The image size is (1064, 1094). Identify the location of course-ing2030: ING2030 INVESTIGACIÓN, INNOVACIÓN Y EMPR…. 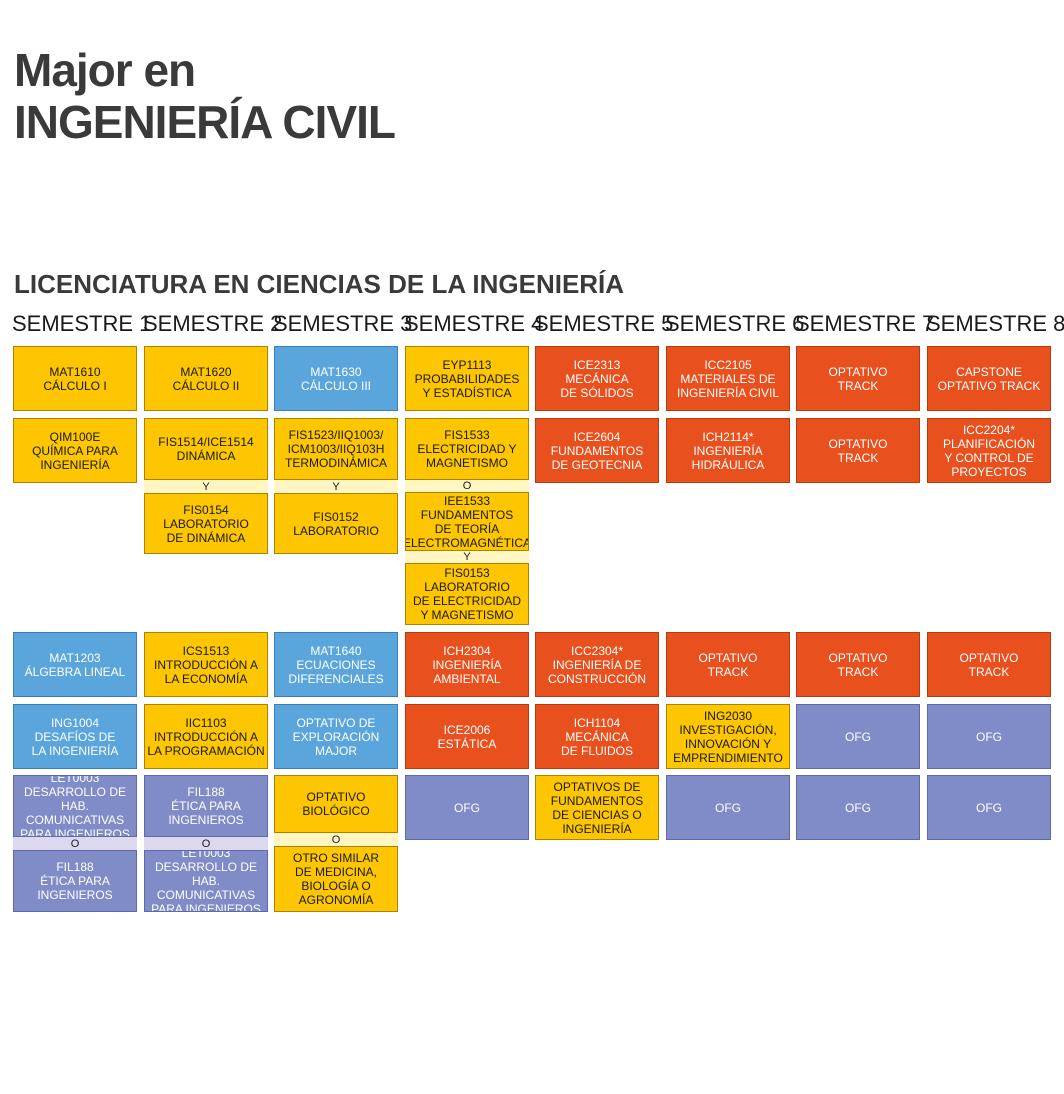
(728, 736).